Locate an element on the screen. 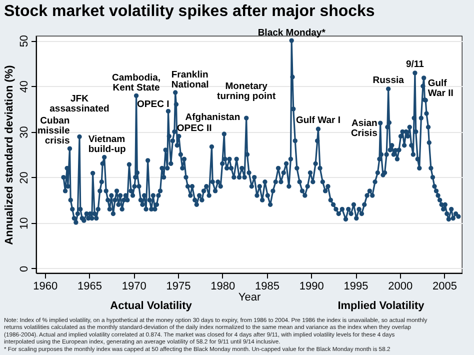 The width and height of the screenshot is (474, 355). annotation: JFK assassinated is located at coordinates (80, 104).